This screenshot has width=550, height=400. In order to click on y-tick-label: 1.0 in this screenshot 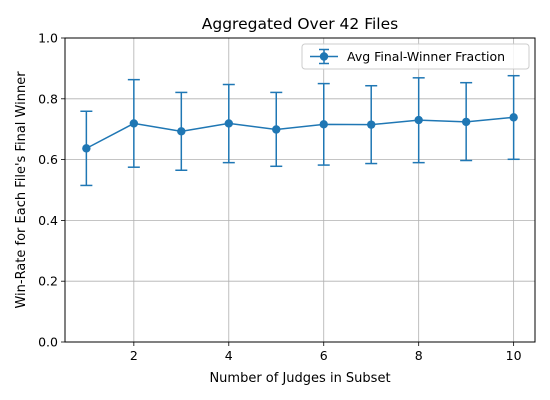, I will do `click(48, 38)`.